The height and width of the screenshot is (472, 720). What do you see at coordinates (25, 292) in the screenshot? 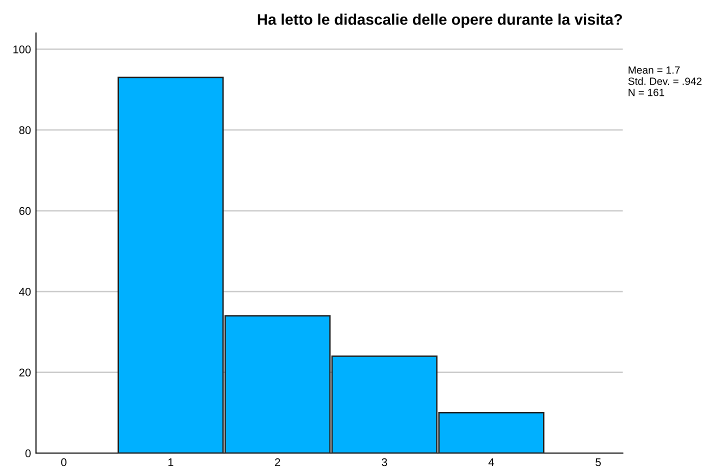
I see `y-tick-label: 40` at bounding box center [25, 292].